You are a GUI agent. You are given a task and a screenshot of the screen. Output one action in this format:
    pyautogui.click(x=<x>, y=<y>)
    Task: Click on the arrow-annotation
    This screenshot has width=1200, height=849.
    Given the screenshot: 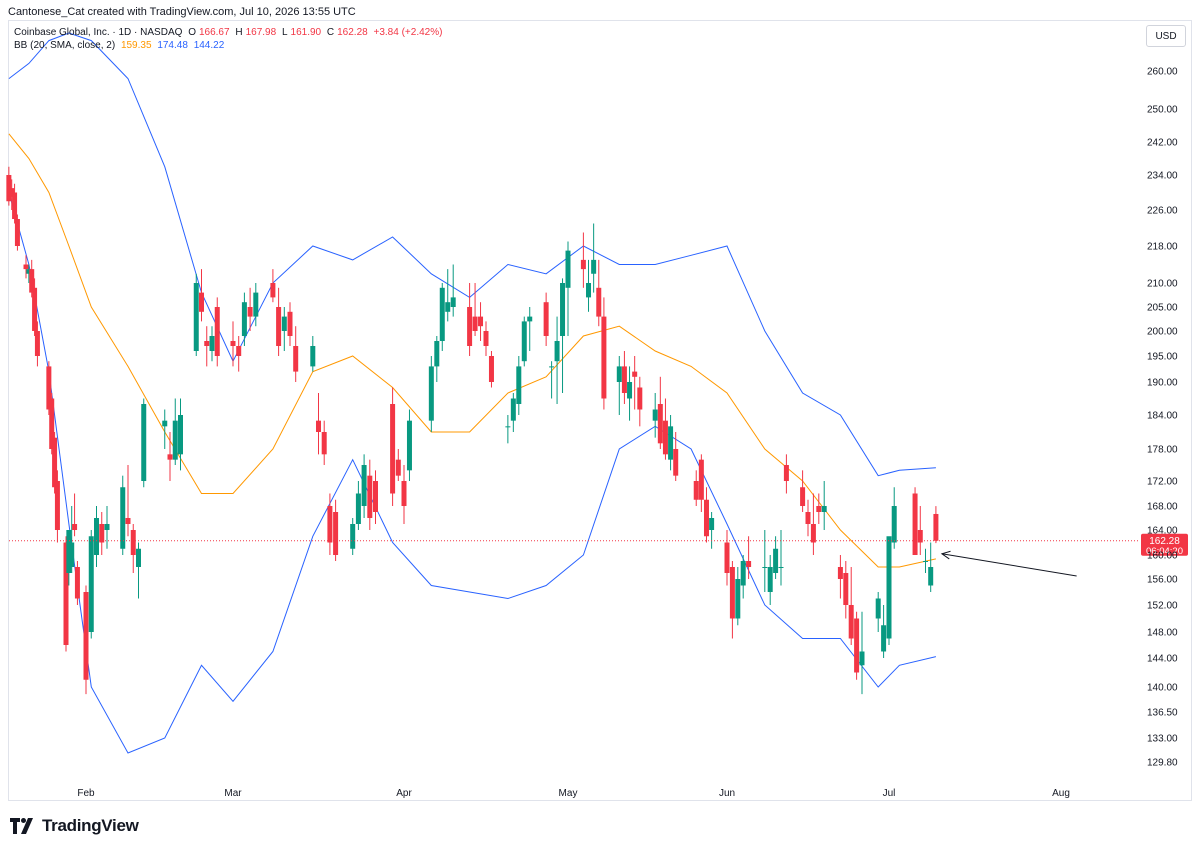 What is the action you would take?
    pyautogui.click(x=1008, y=563)
    